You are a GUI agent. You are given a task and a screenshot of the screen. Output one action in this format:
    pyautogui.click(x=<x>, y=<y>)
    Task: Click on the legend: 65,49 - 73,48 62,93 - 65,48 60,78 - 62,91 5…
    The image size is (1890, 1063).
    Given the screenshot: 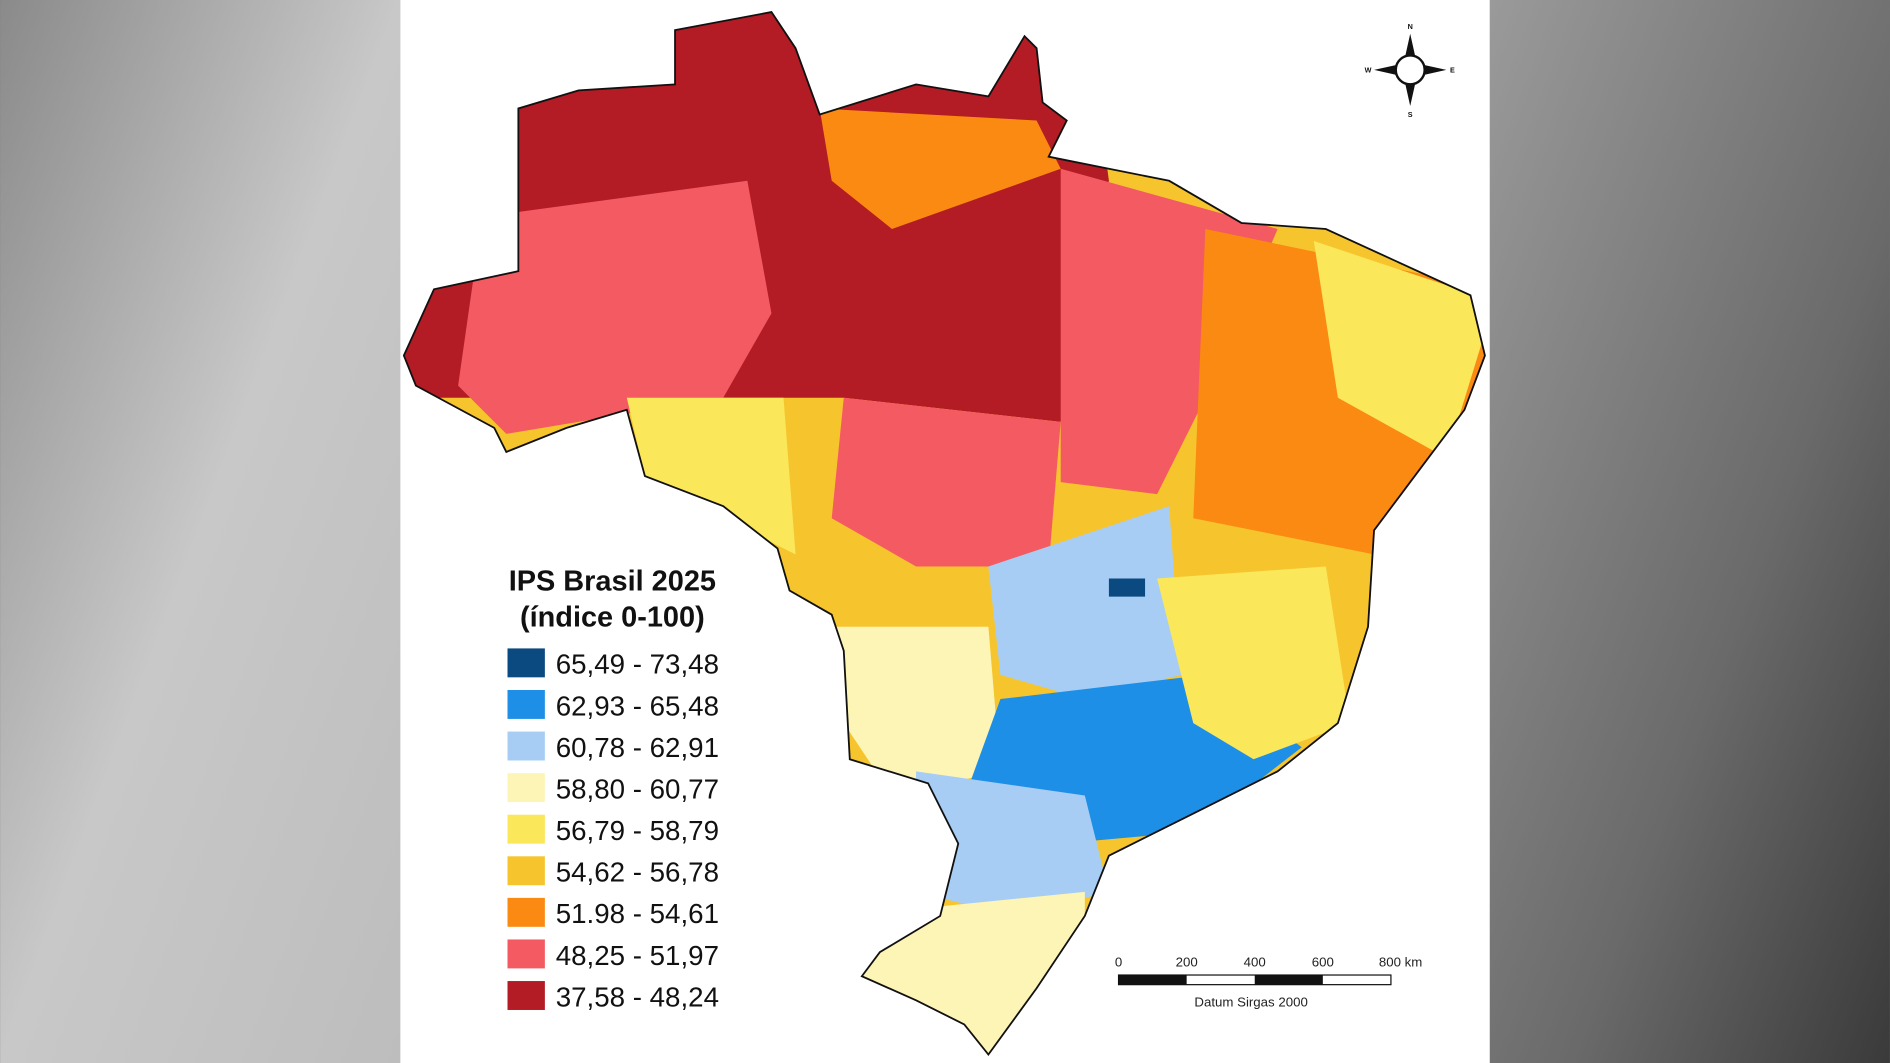 What is the action you would take?
    pyautogui.click(x=613, y=830)
    